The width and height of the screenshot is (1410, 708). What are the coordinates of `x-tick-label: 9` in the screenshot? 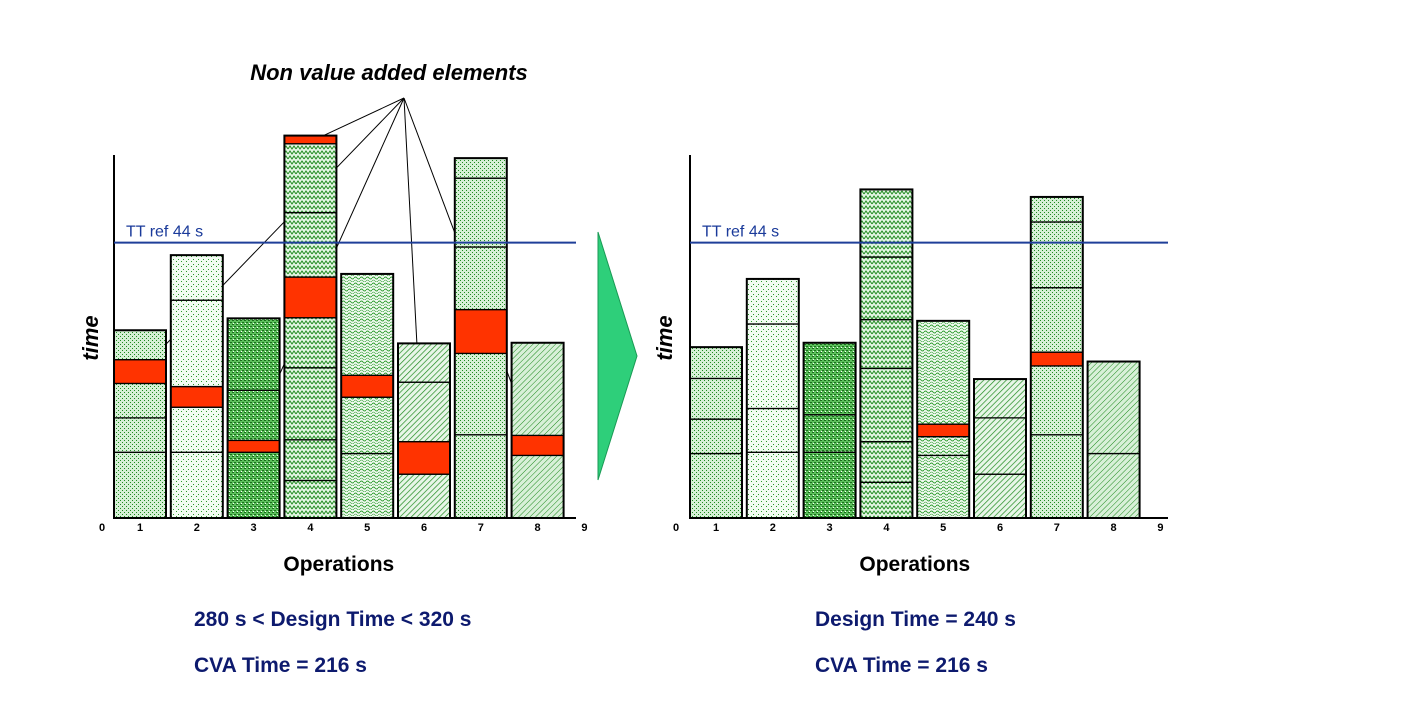 It's located at (584, 528).